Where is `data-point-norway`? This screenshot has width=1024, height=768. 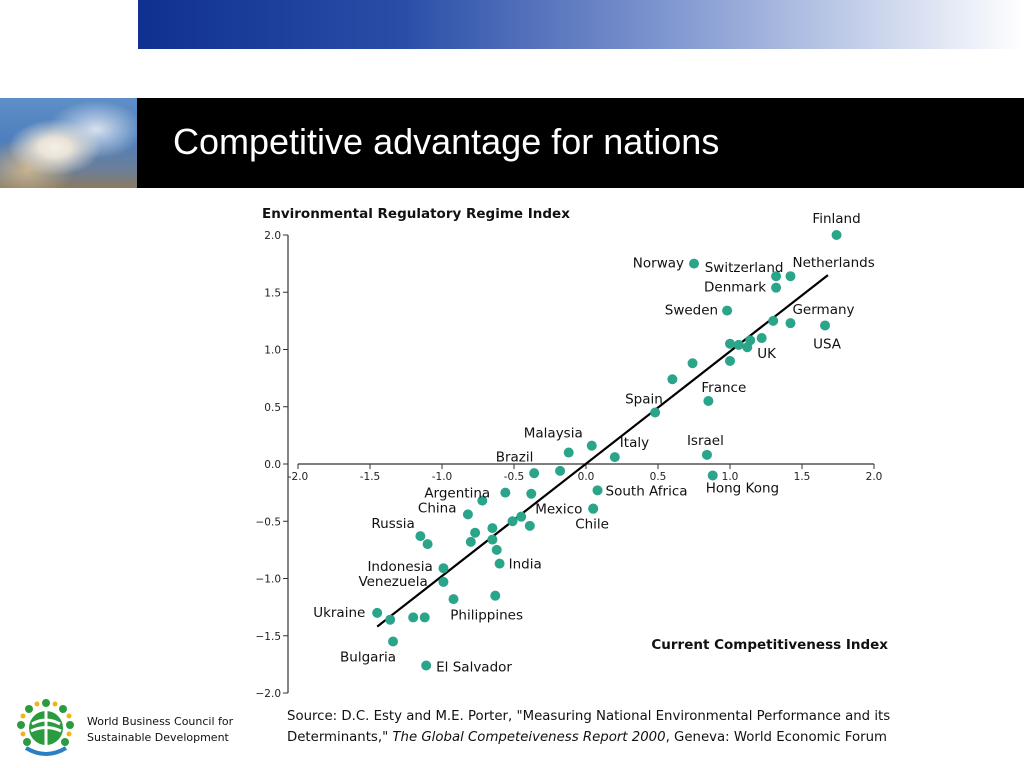 data-point-norway is located at coordinates (694, 263).